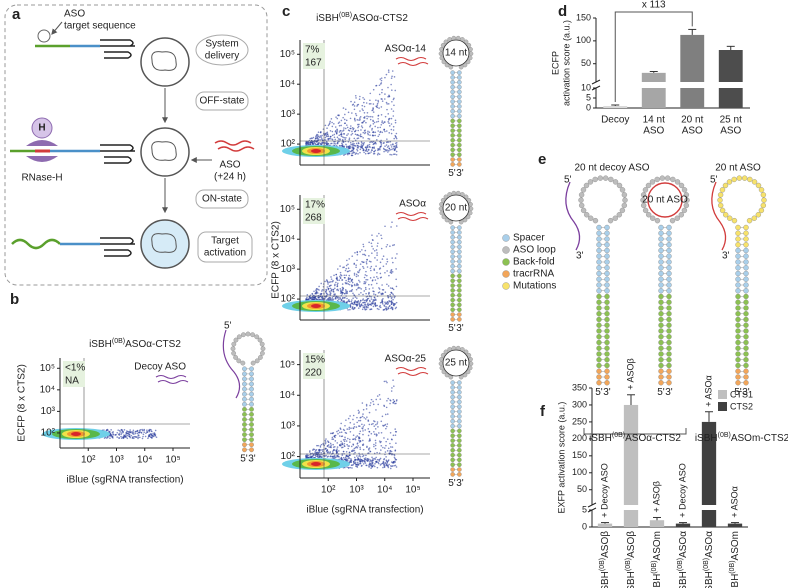  I want to click on x-tick-label: iSBH(0B)ASOα, so click(683, 559).